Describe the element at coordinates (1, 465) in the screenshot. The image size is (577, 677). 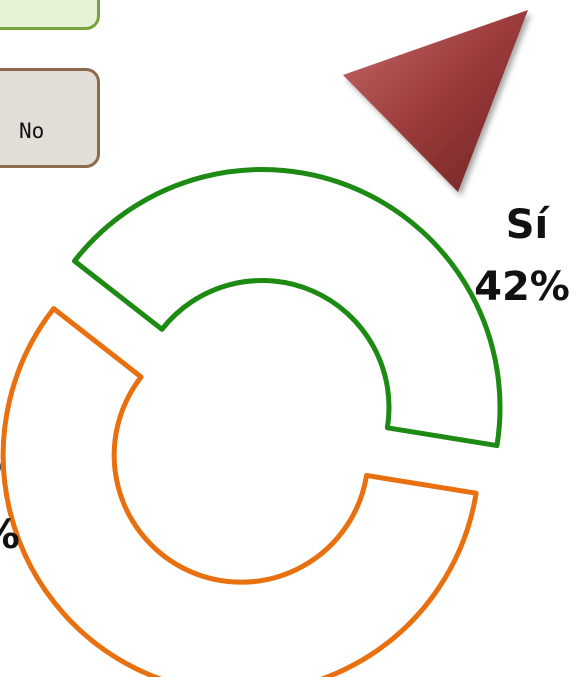
I see `slice-label-no: No` at that location.